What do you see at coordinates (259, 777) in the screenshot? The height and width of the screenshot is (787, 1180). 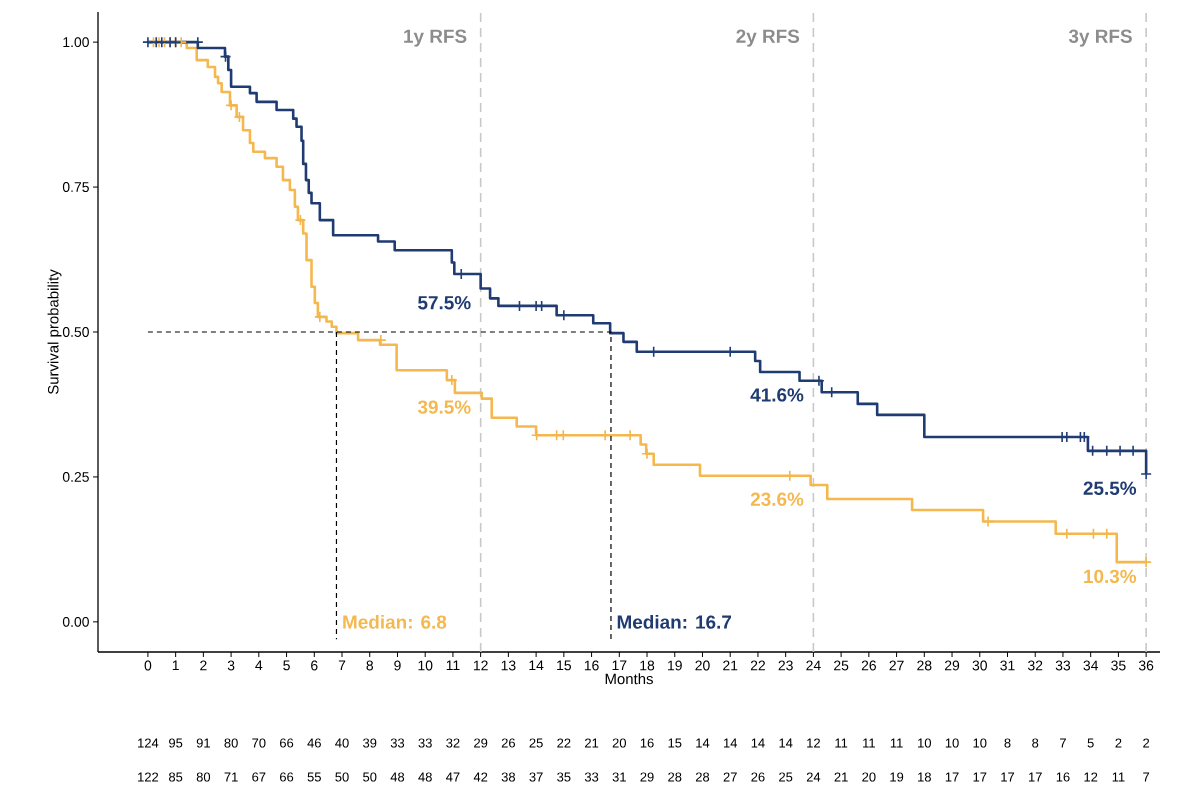 I see `text: 67` at bounding box center [259, 777].